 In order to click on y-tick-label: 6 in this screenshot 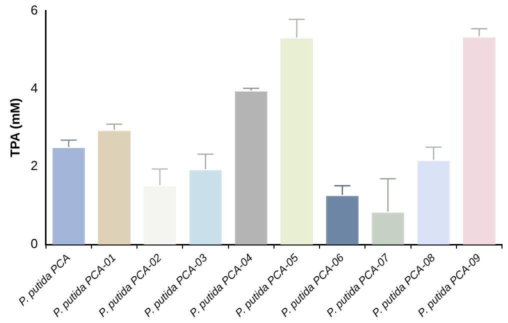, I will do `click(34, 10)`.